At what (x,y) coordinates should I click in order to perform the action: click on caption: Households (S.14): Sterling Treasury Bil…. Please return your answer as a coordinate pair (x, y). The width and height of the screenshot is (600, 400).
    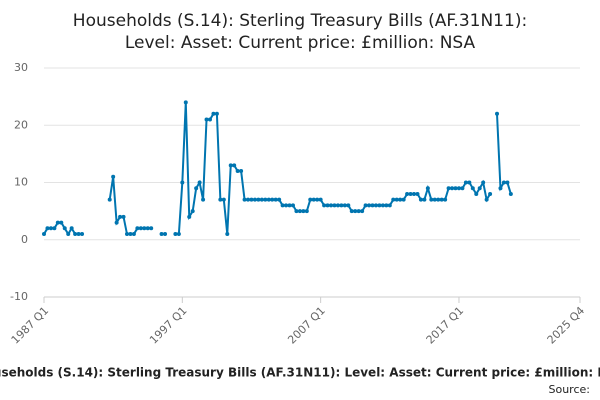
    Looking at the image, I should click on (300, 373).